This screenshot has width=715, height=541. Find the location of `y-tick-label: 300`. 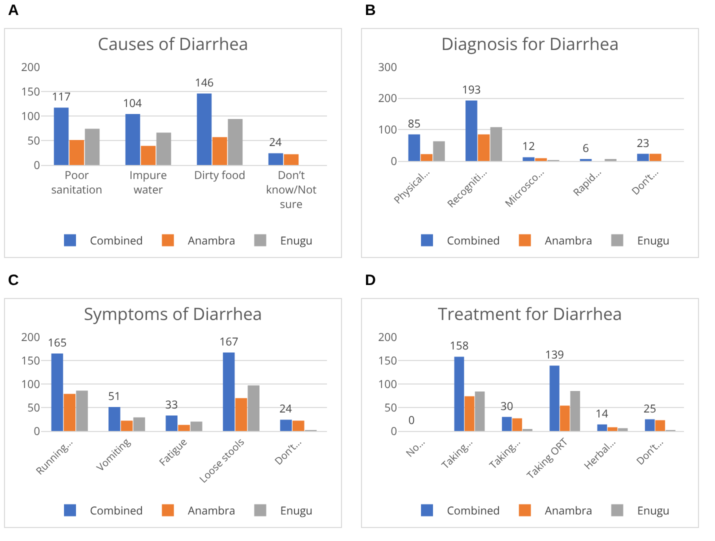

y-tick-label: 300 is located at coordinates (387, 67).